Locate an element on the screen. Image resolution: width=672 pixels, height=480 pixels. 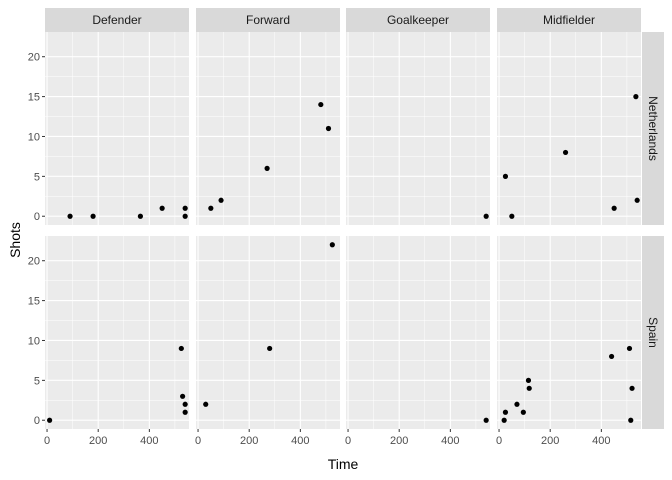
y-axis-title: Shots is located at coordinates (15, 240).